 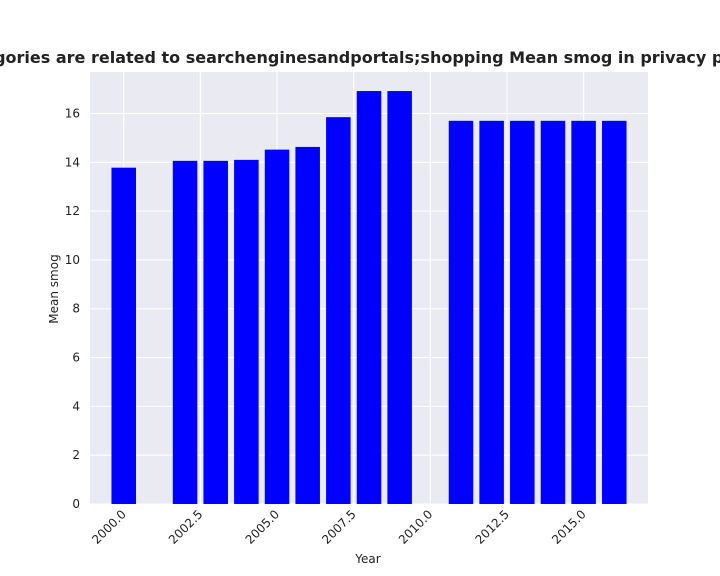 I want to click on y-tick-label: 10, so click(x=72, y=260).